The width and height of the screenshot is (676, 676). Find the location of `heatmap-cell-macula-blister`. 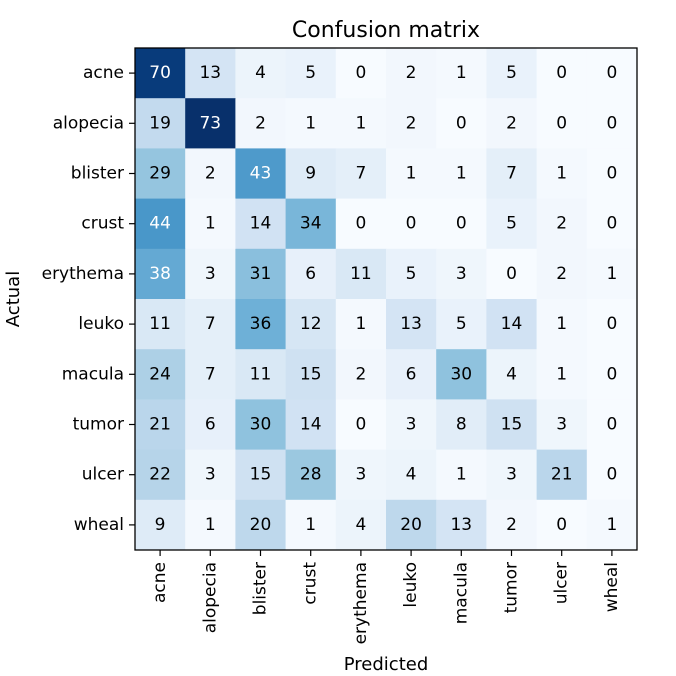

heatmap-cell-macula-blister is located at coordinates (261, 374).